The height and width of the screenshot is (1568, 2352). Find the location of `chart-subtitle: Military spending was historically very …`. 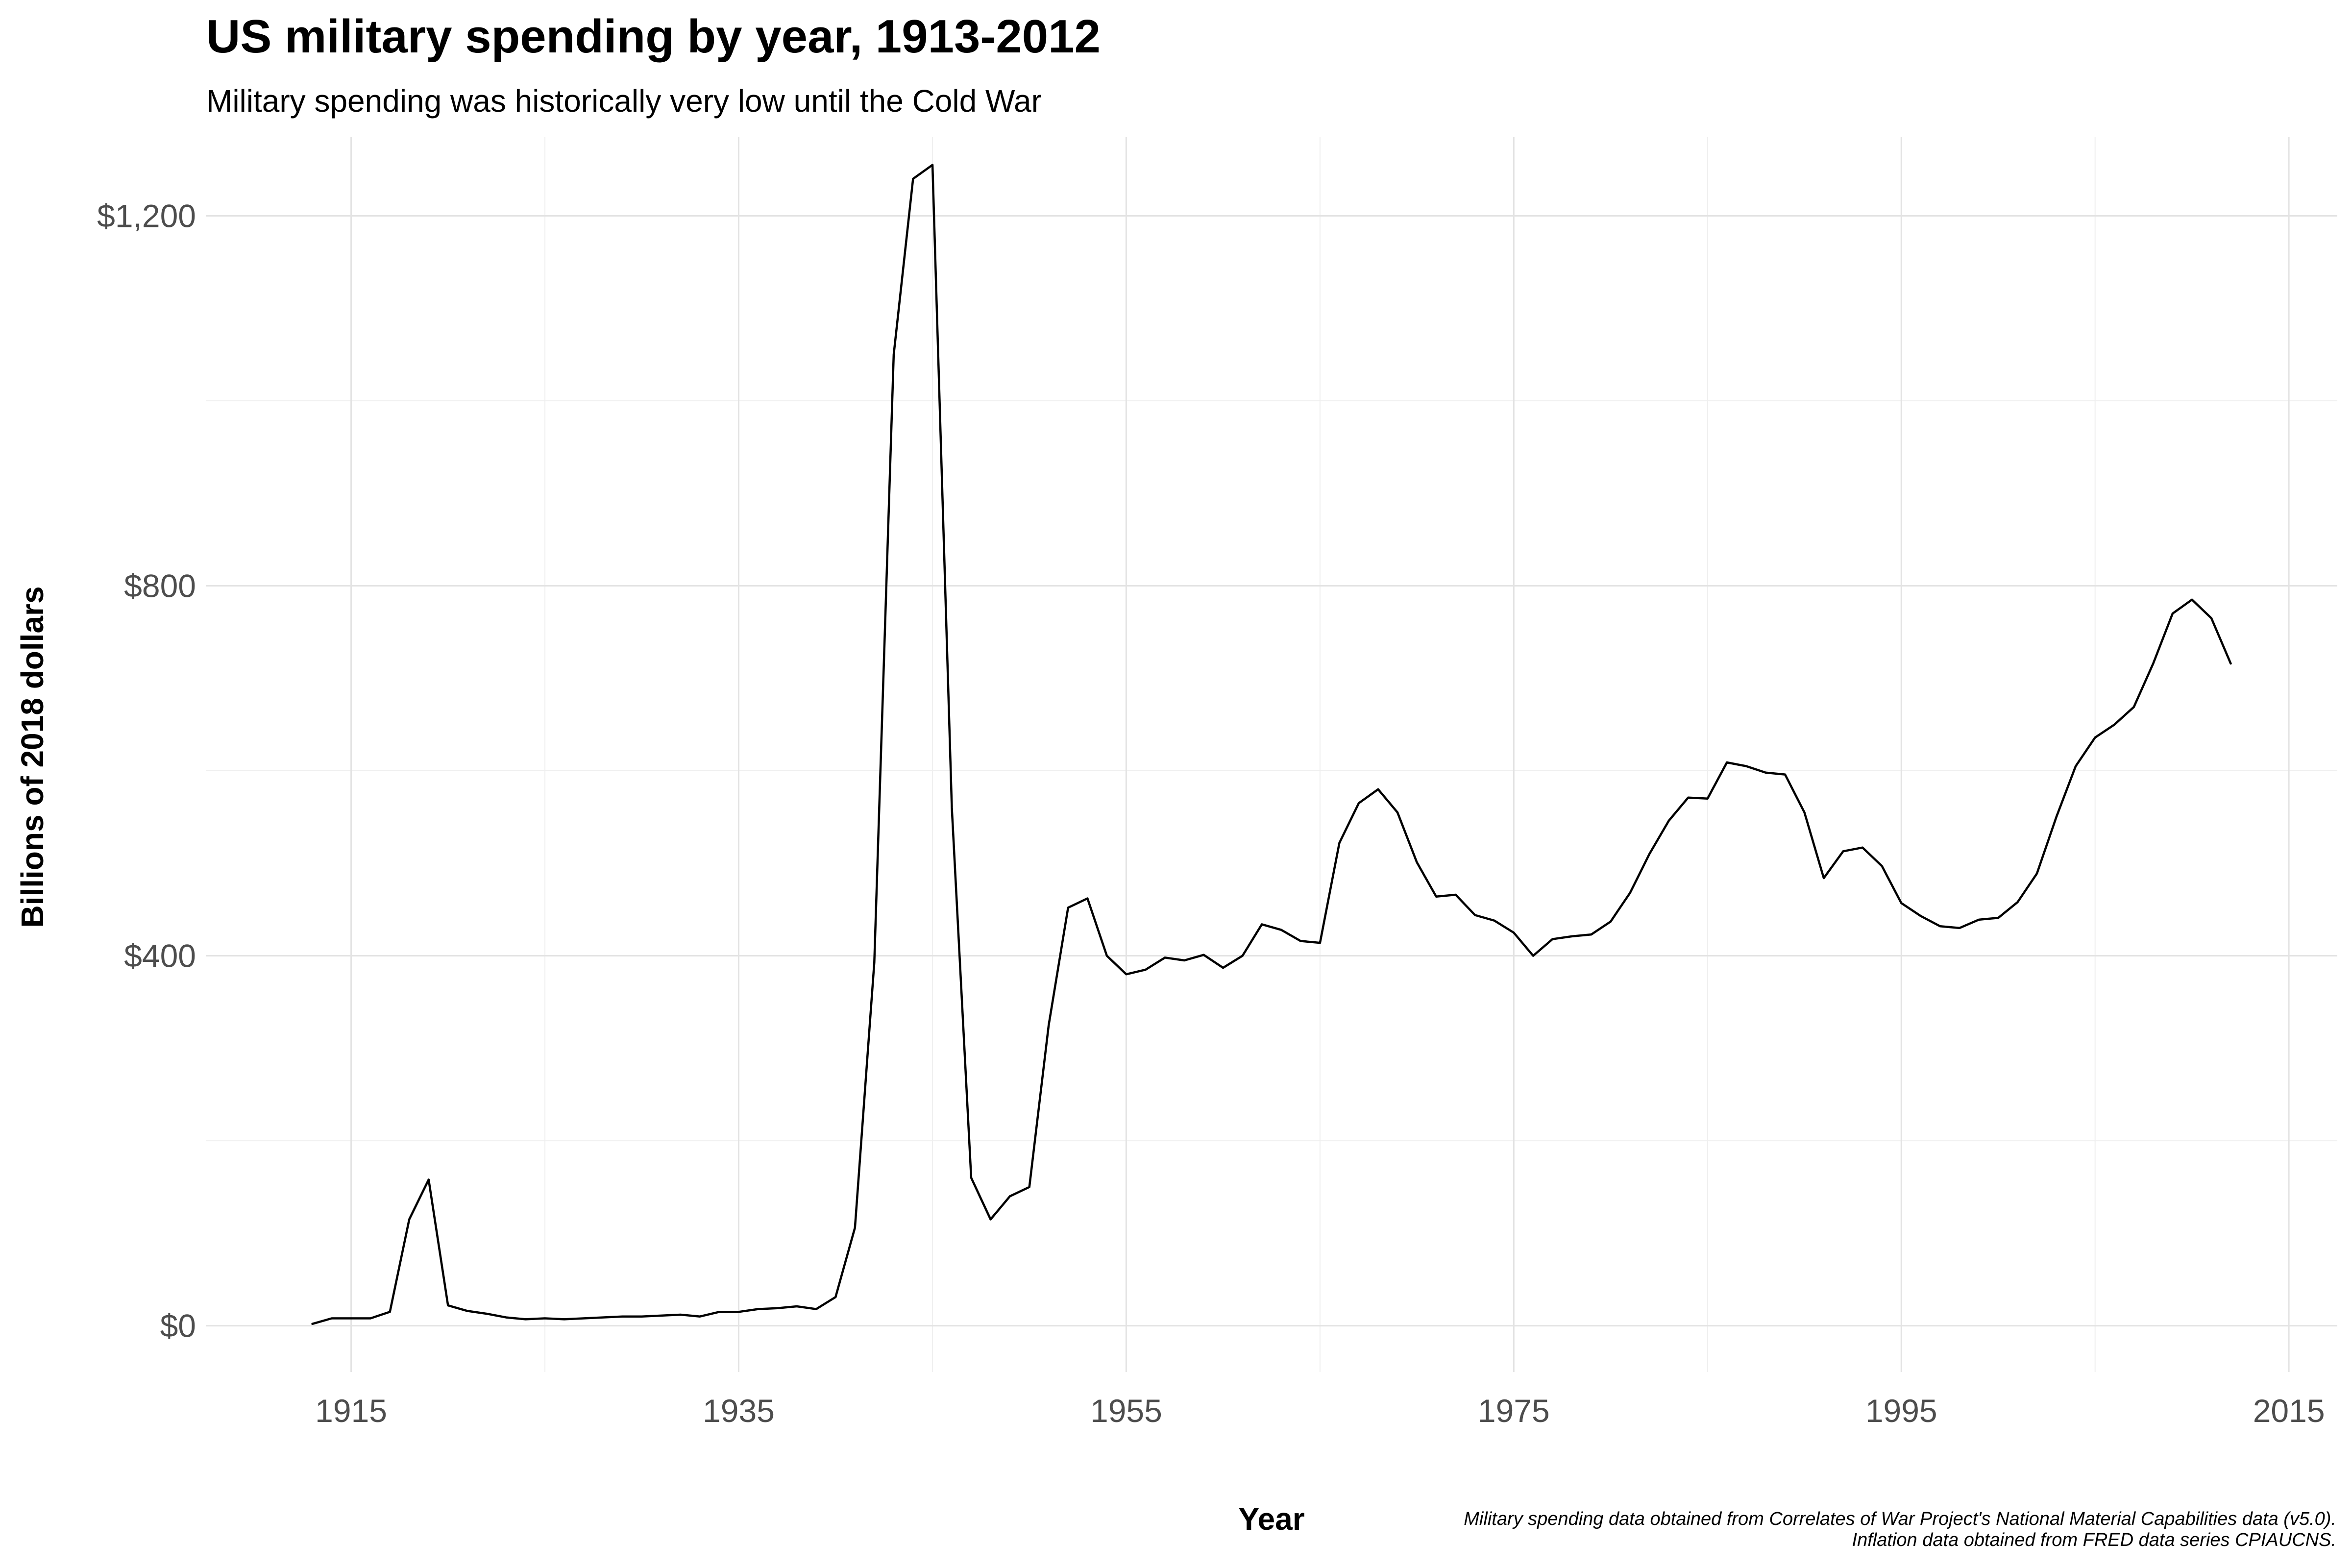

chart-subtitle: Military spending was historically very … is located at coordinates (624, 101).